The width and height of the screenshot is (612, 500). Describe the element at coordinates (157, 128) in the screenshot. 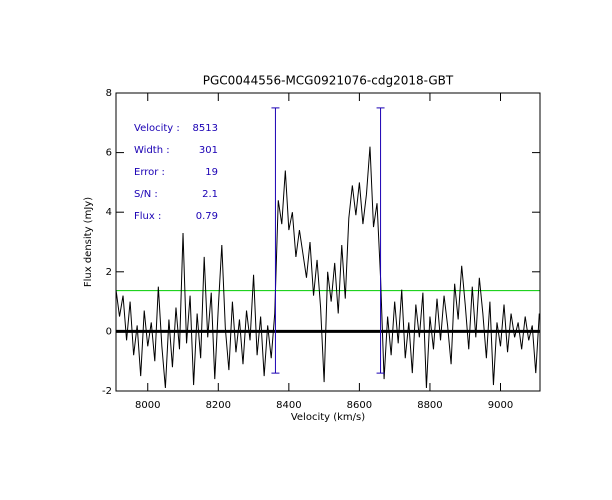

I see `annotation-label: Velocity :` at that location.